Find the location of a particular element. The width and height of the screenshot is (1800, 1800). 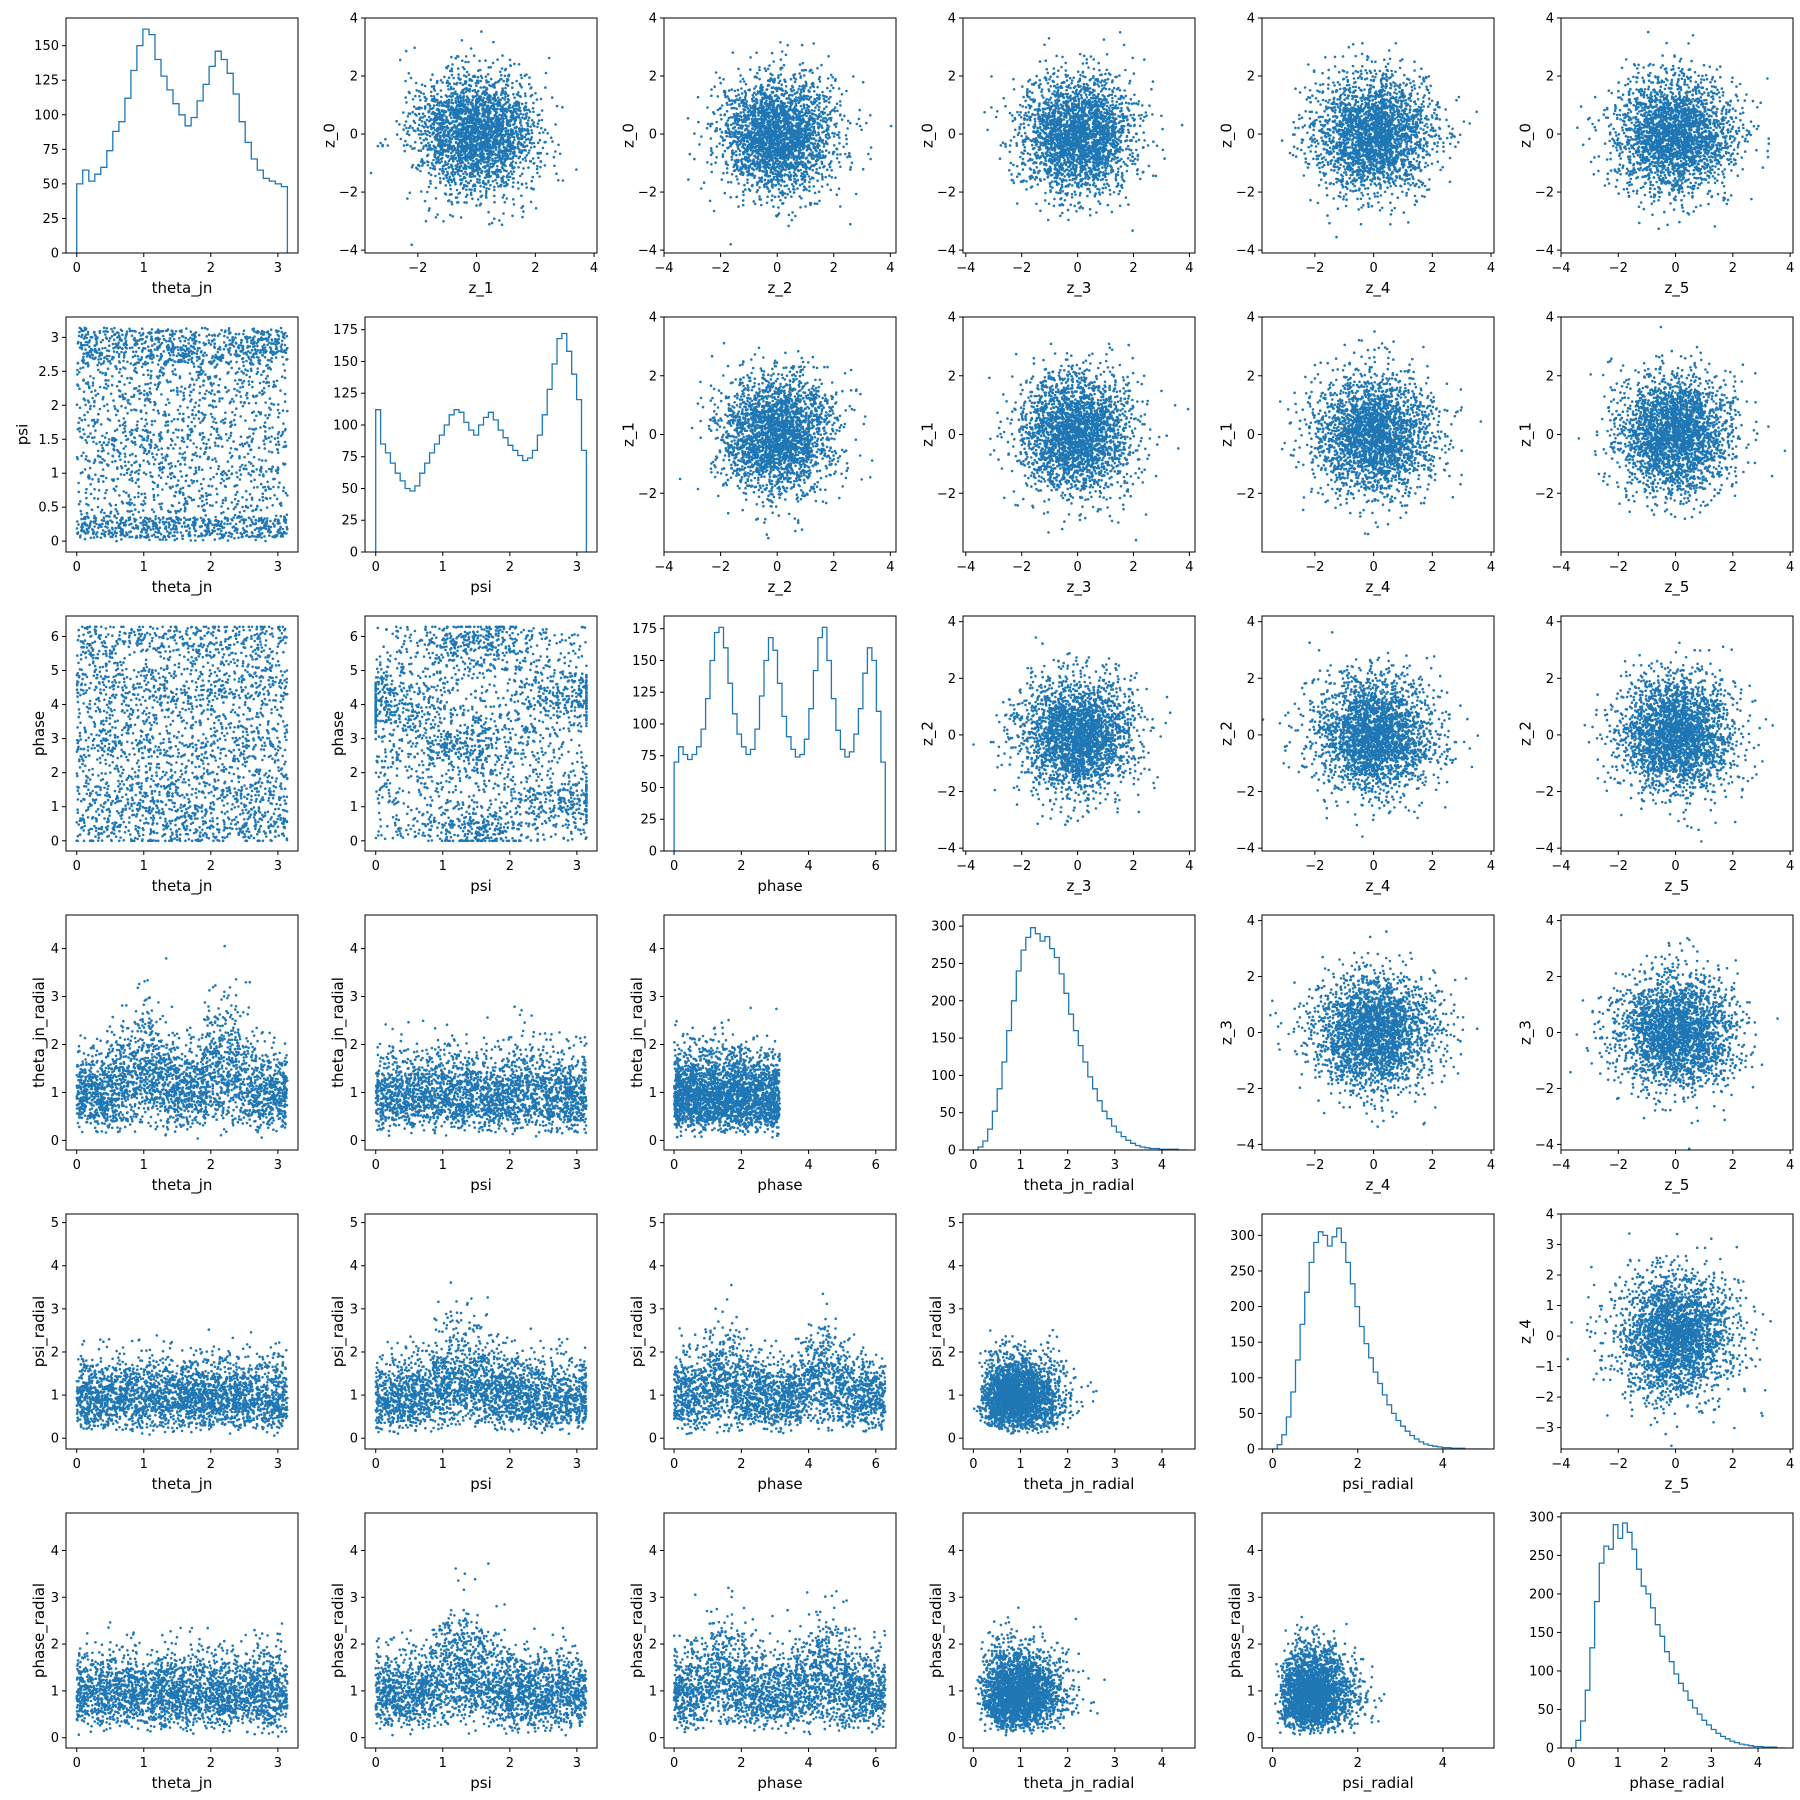

y-tick-label: 100 is located at coordinates (46, 115).